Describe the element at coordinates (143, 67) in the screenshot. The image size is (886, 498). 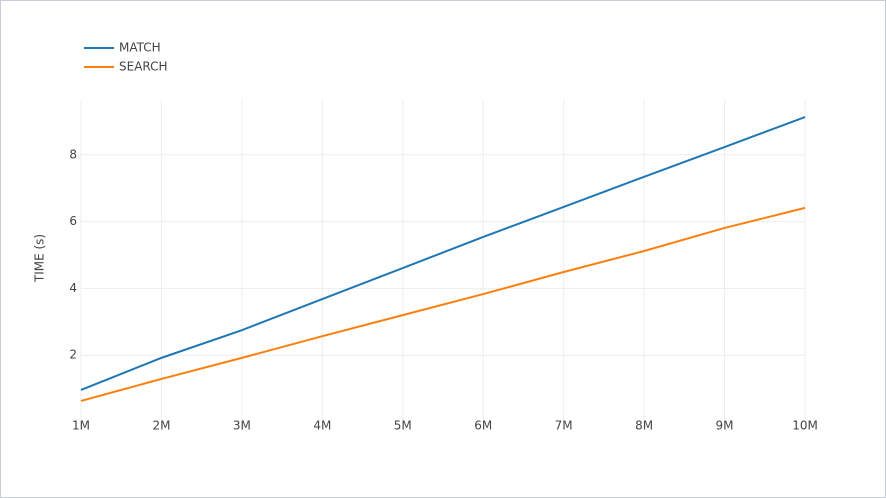
I see `legend-label: SEARCH` at that location.